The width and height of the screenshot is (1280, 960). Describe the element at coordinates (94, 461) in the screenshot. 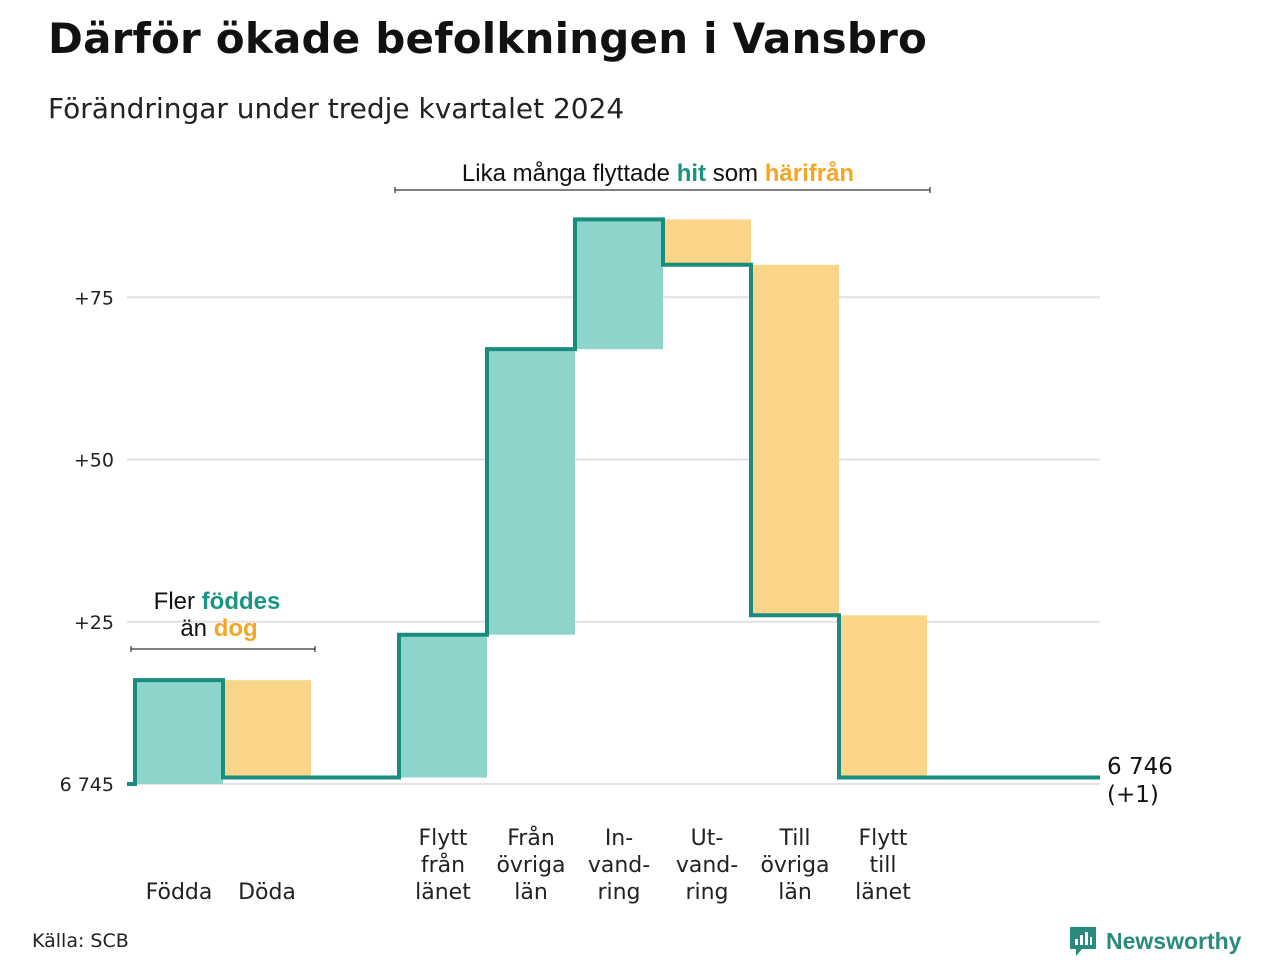

I see `y-tick-label: +50` at that location.